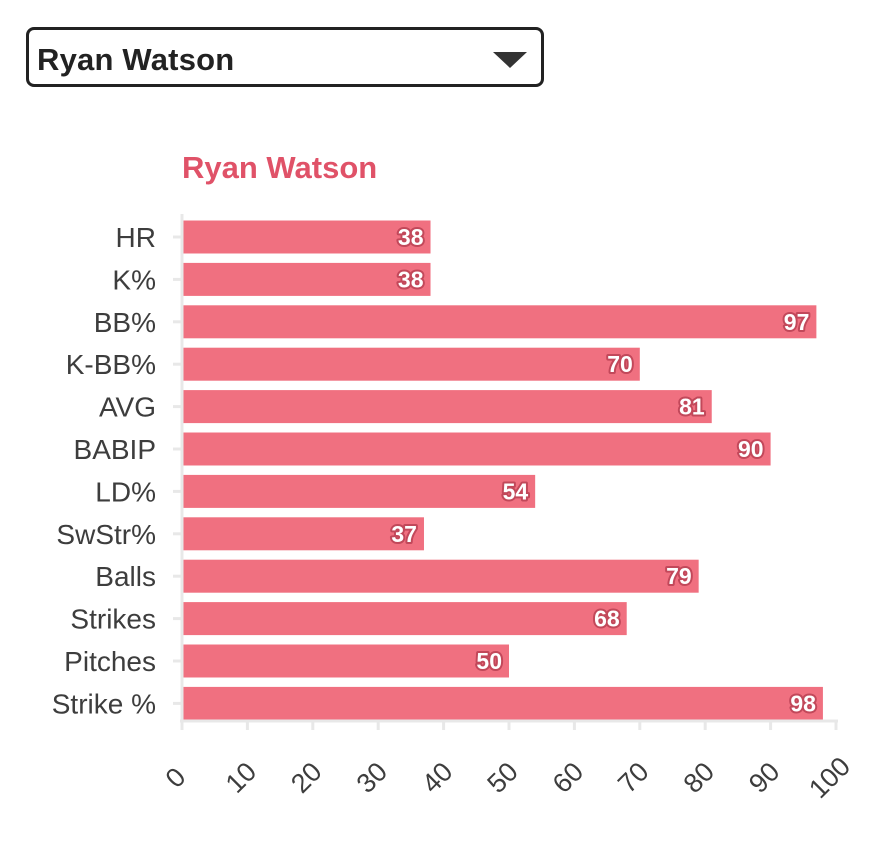 The image size is (893, 843). What do you see at coordinates (679, 576) in the screenshot?
I see `bar-value-label: 79` at bounding box center [679, 576].